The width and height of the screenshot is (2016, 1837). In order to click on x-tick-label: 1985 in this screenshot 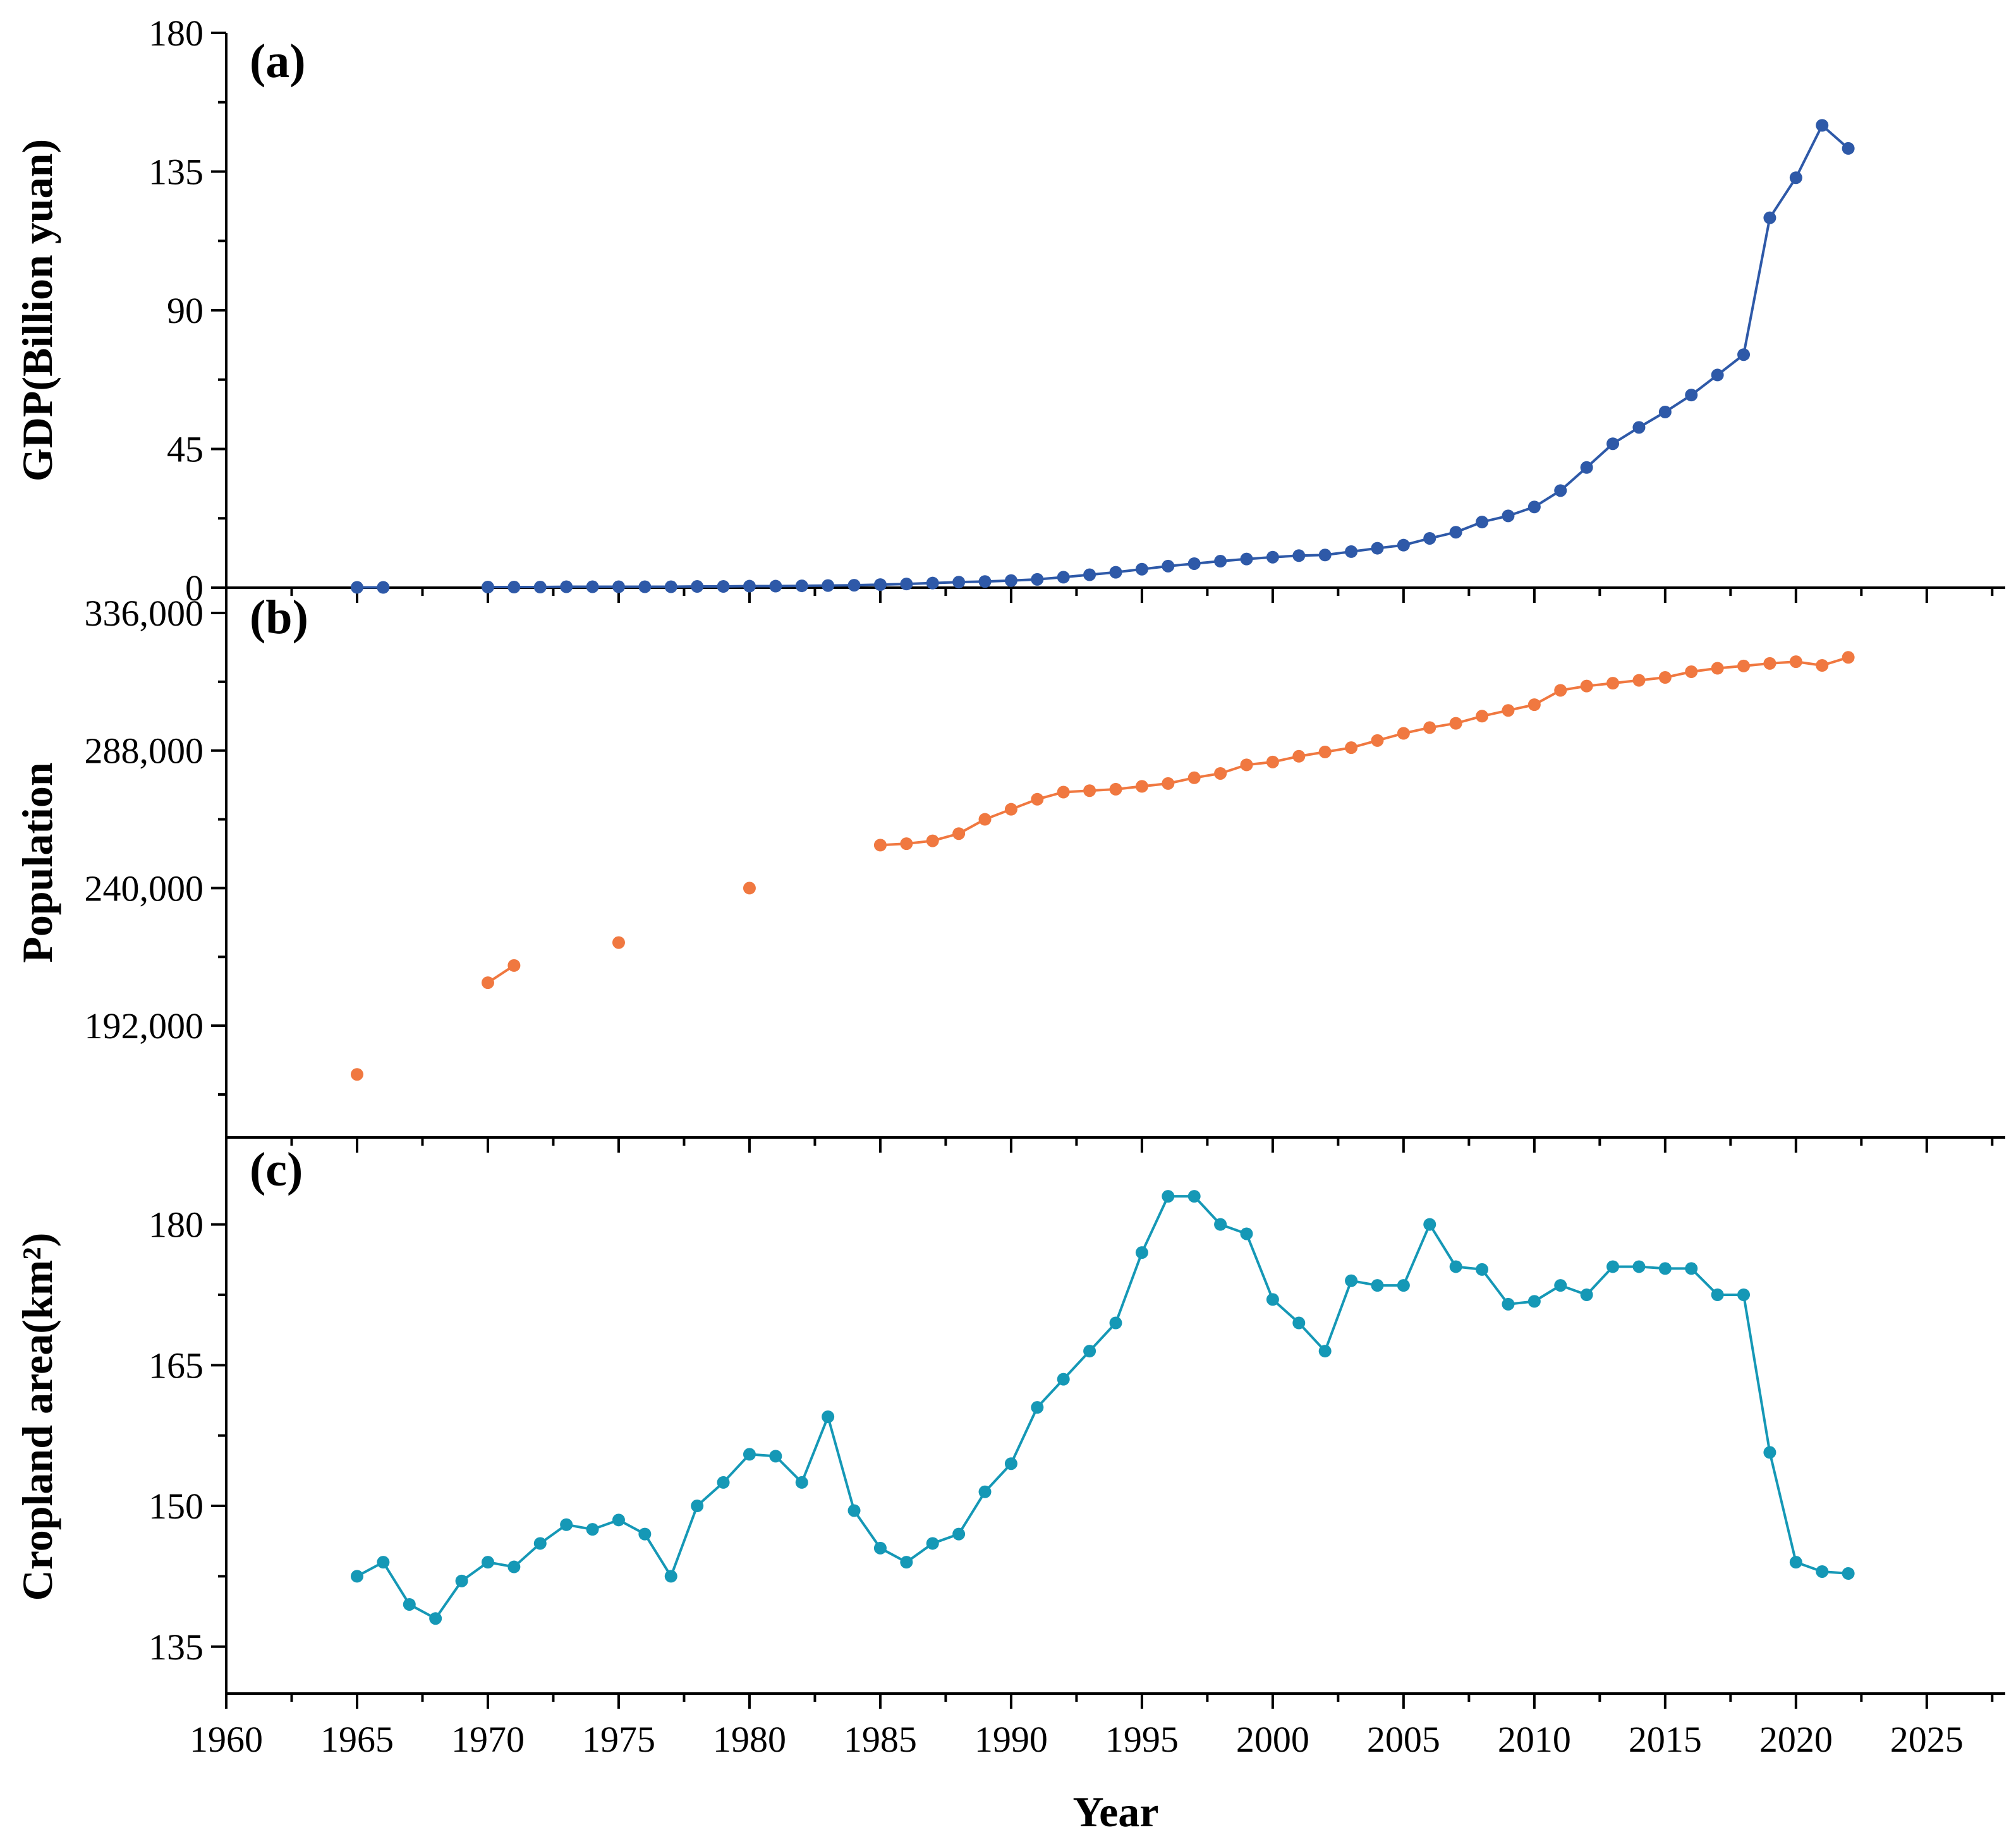, I will do `click(880, 1739)`.